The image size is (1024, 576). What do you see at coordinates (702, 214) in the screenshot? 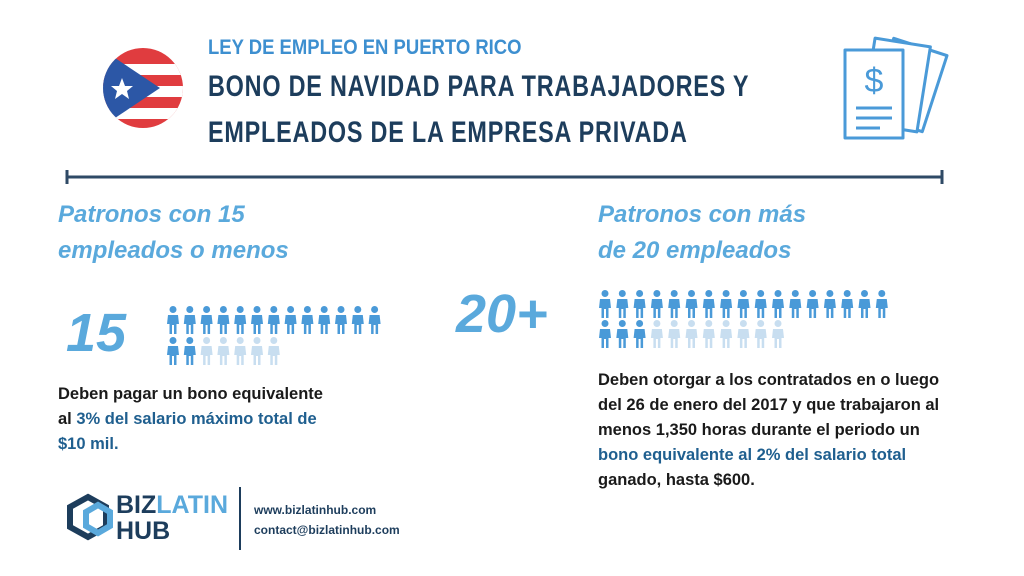
I see `heading-line: Patronos con más` at bounding box center [702, 214].